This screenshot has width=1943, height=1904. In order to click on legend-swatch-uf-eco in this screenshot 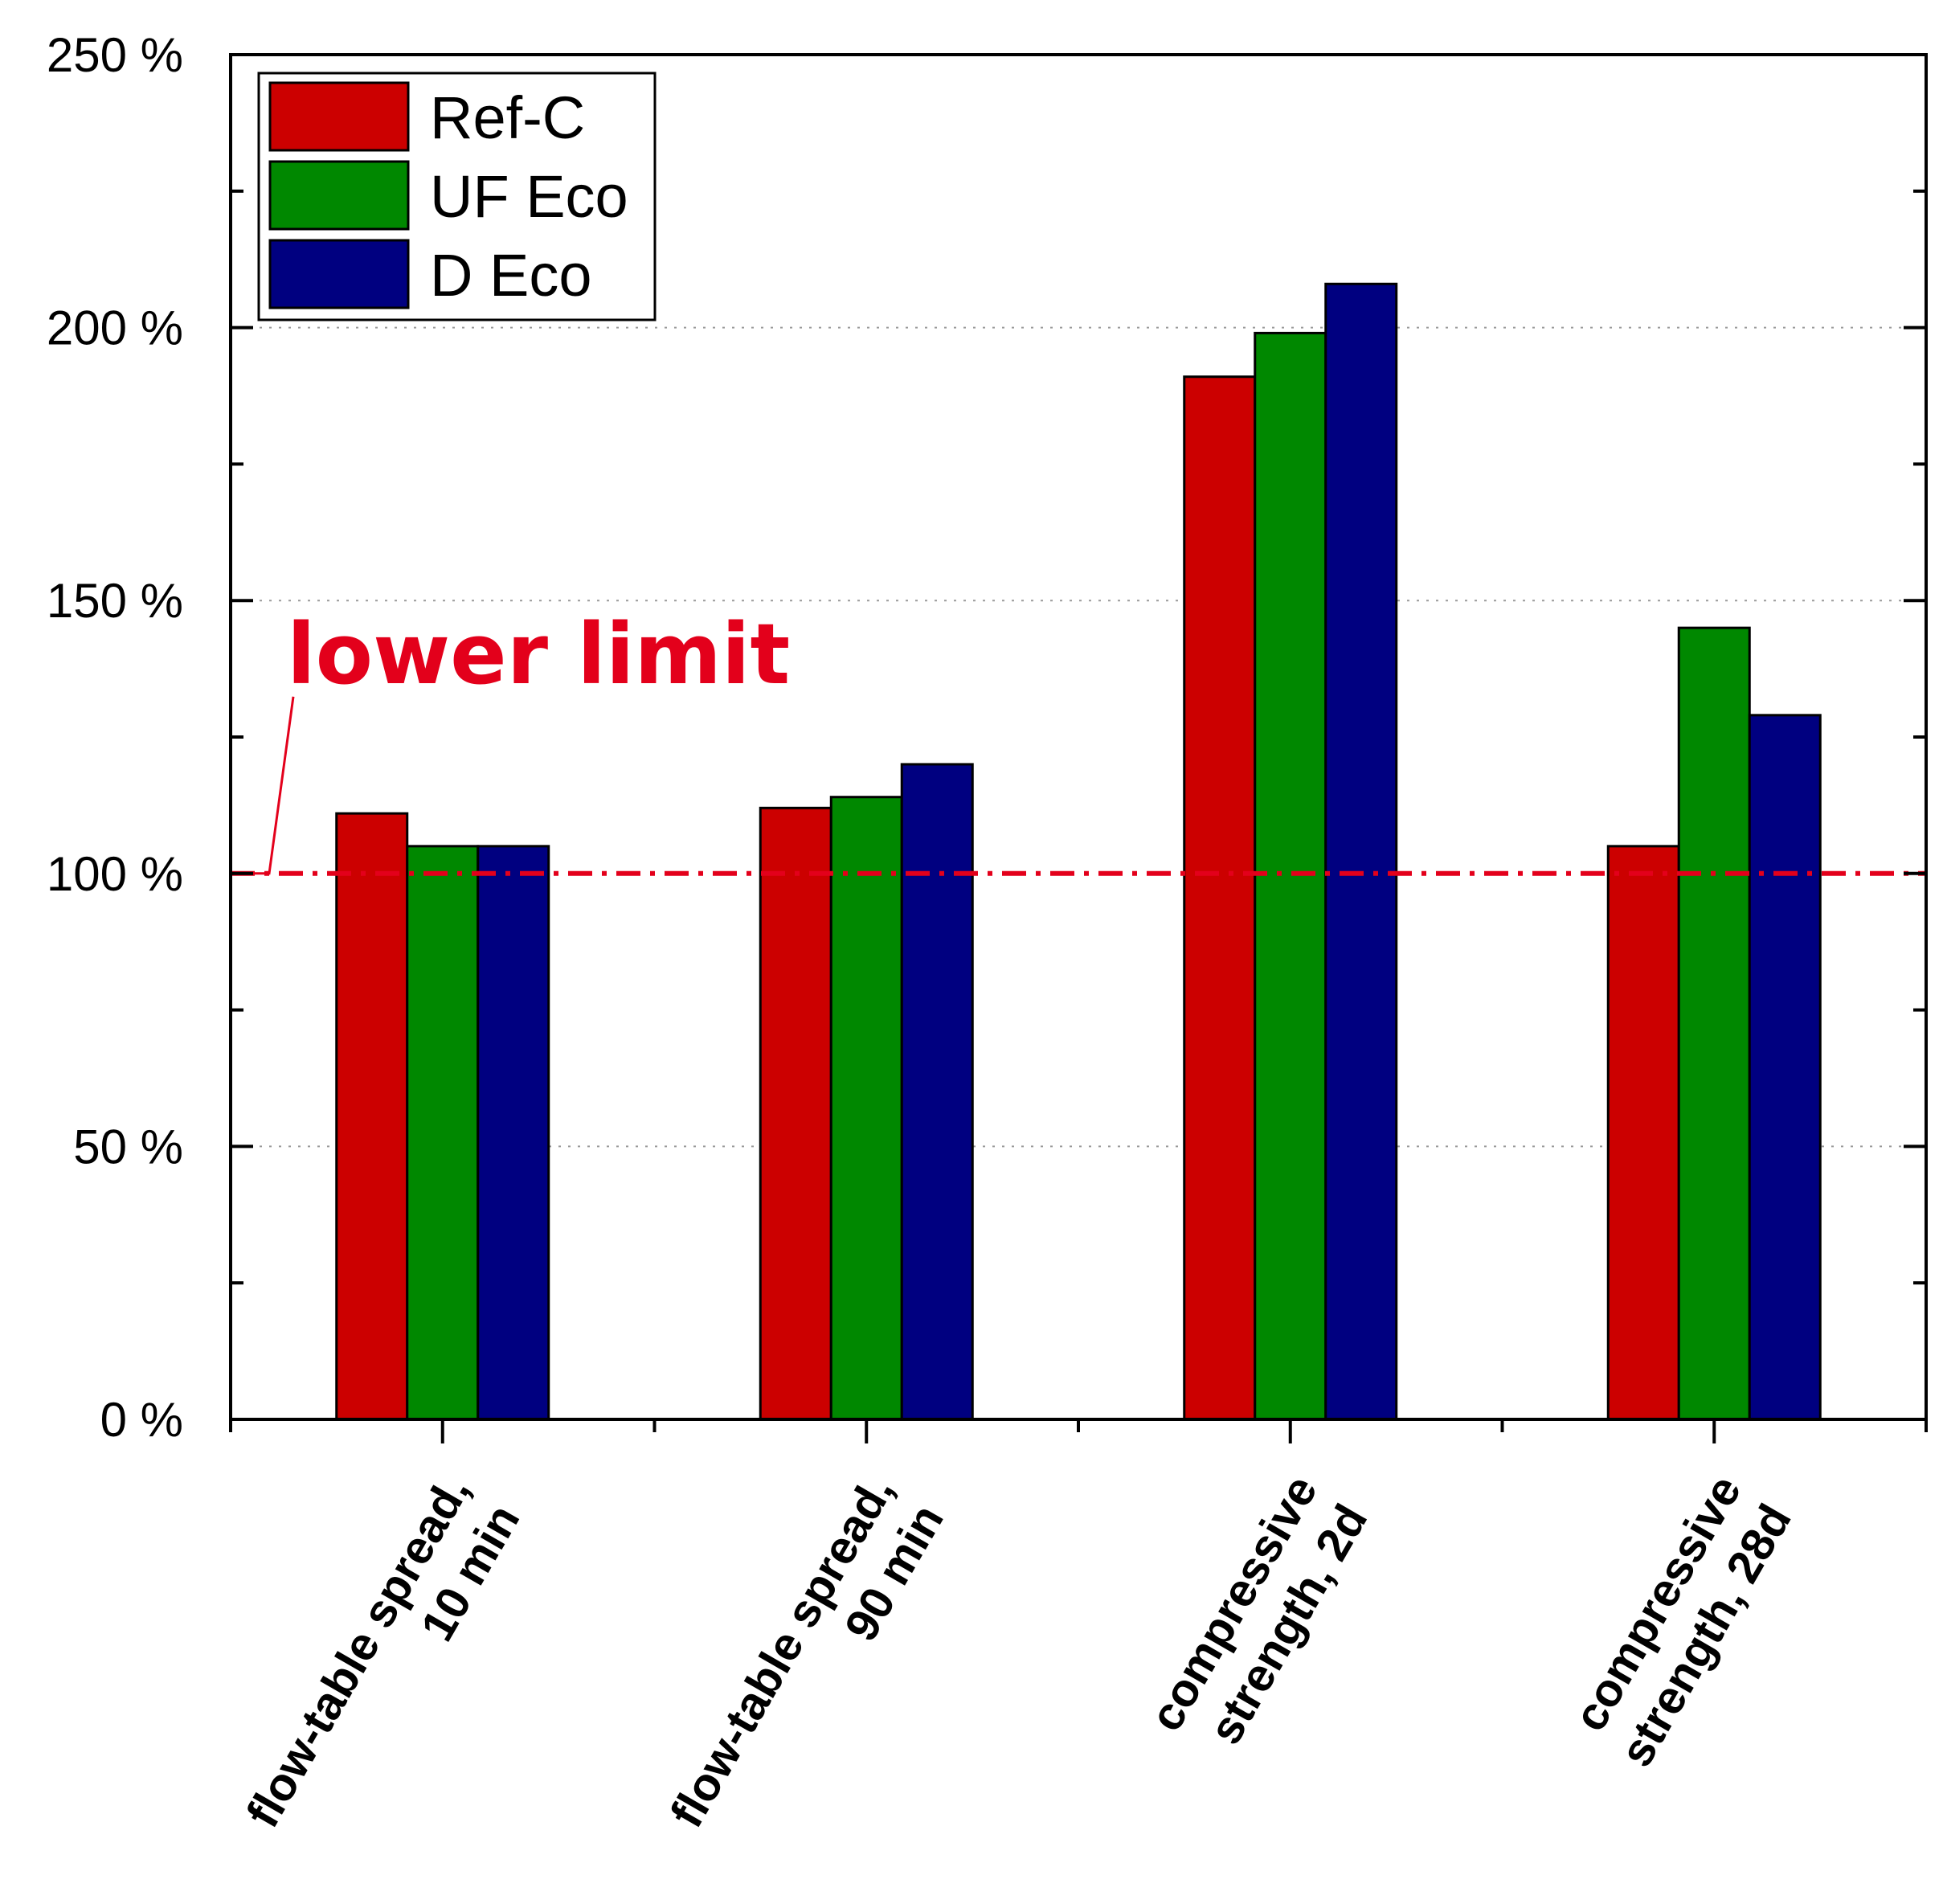, I will do `click(339, 195)`.